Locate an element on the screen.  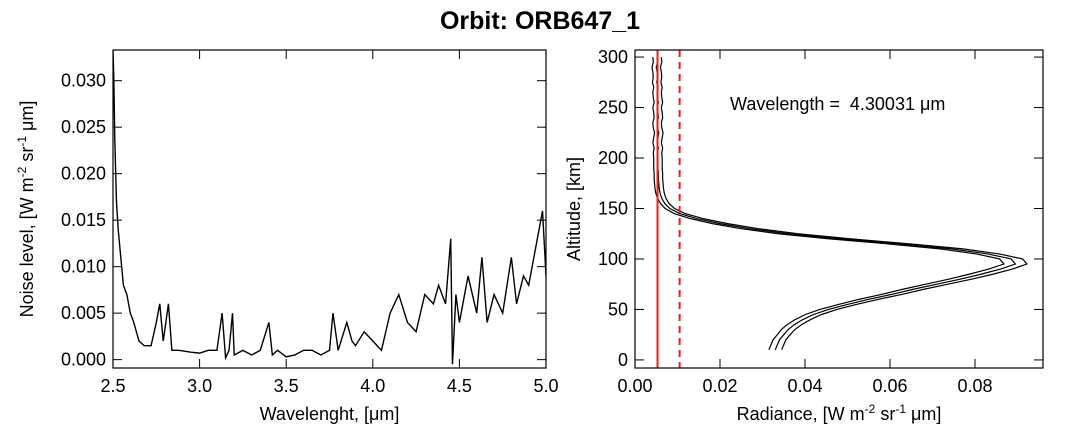
x-tick-label: 3.0 is located at coordinates (199, 386).